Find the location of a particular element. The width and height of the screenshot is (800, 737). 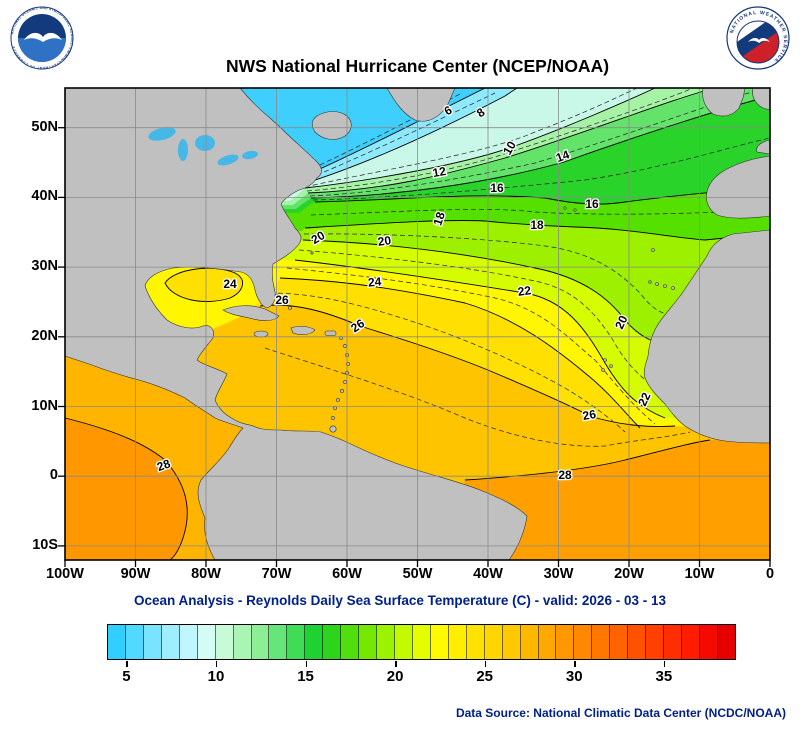

newfoundland is located at coordinates (331, 125).